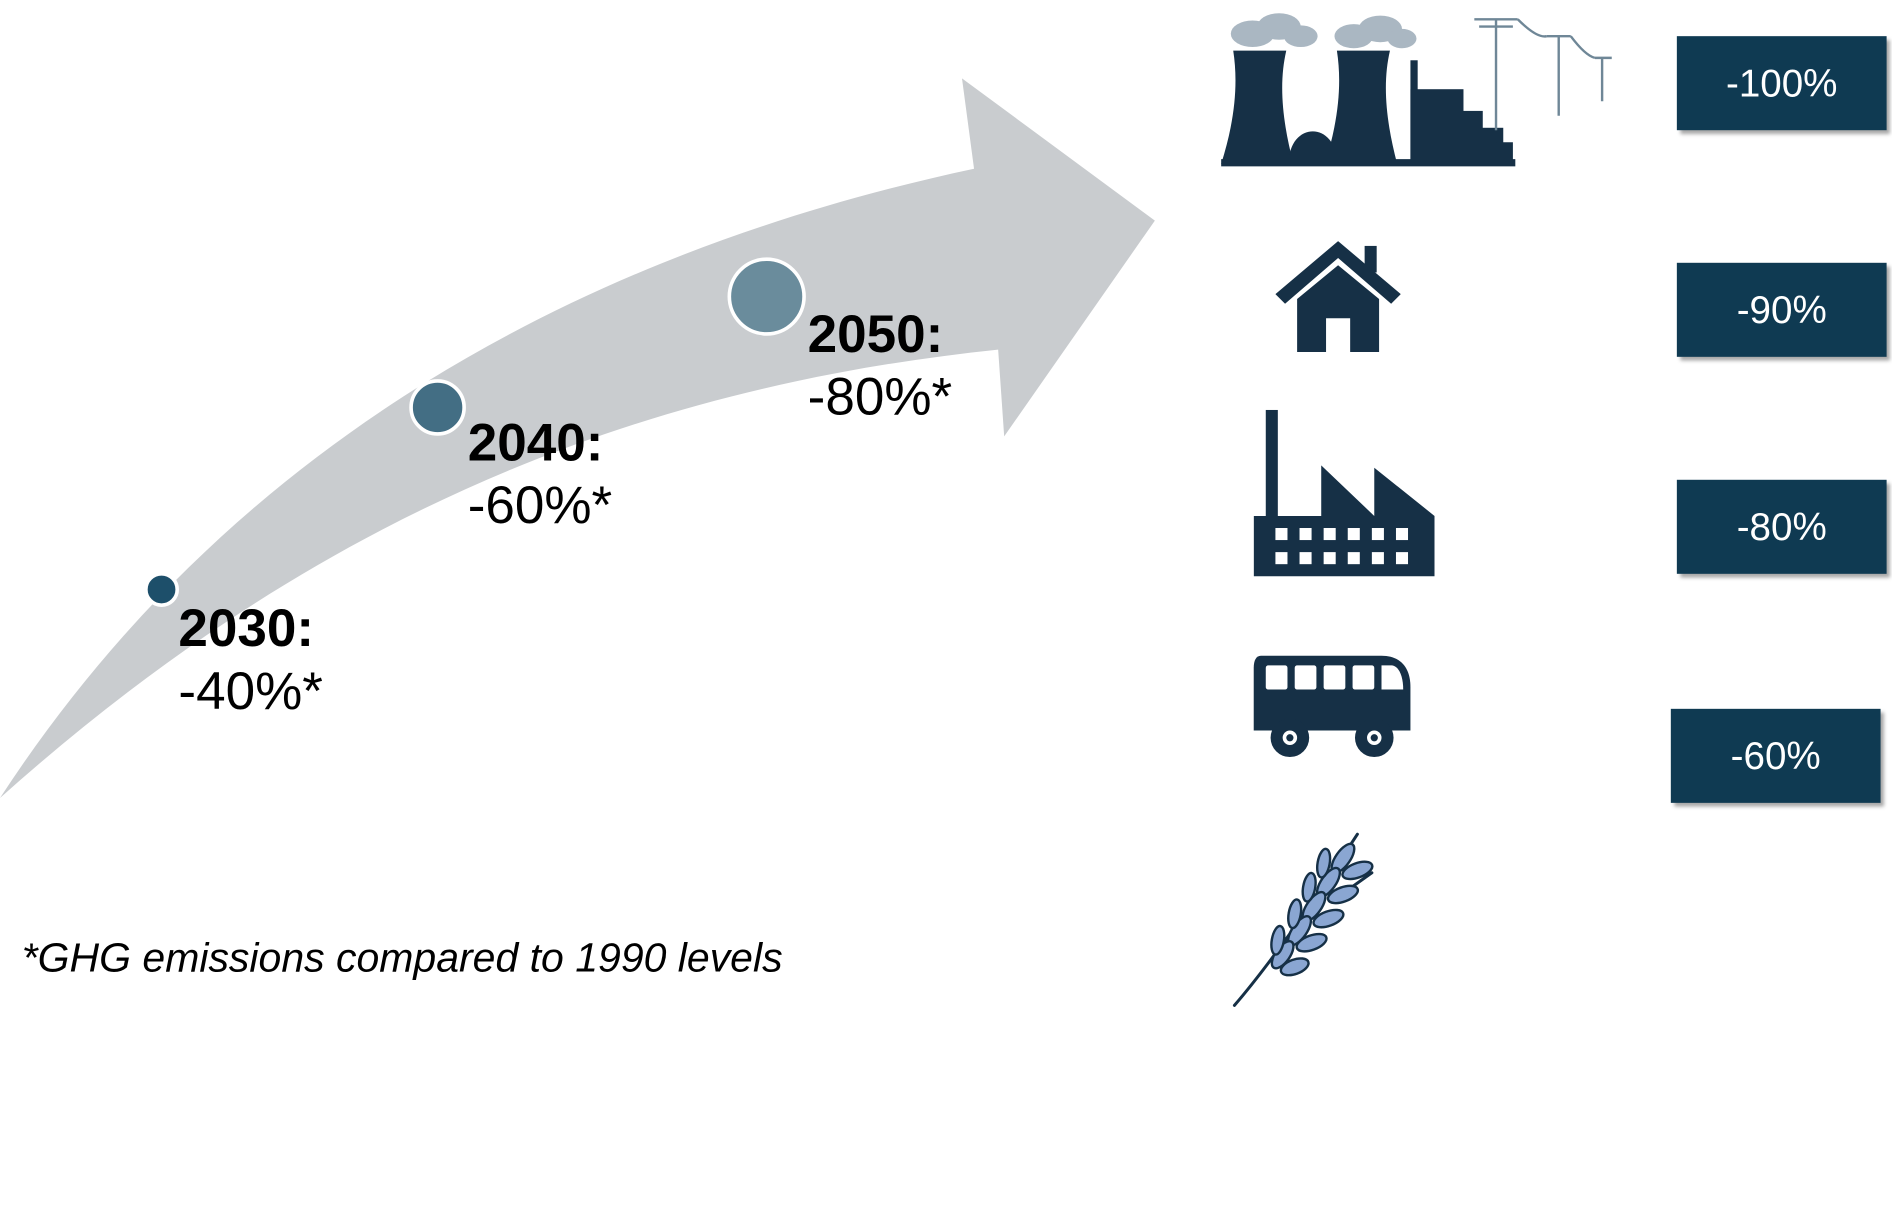  Describe the element at coordinates (1303, 919) in the screenshot. I see `wheat-icon` at that location.